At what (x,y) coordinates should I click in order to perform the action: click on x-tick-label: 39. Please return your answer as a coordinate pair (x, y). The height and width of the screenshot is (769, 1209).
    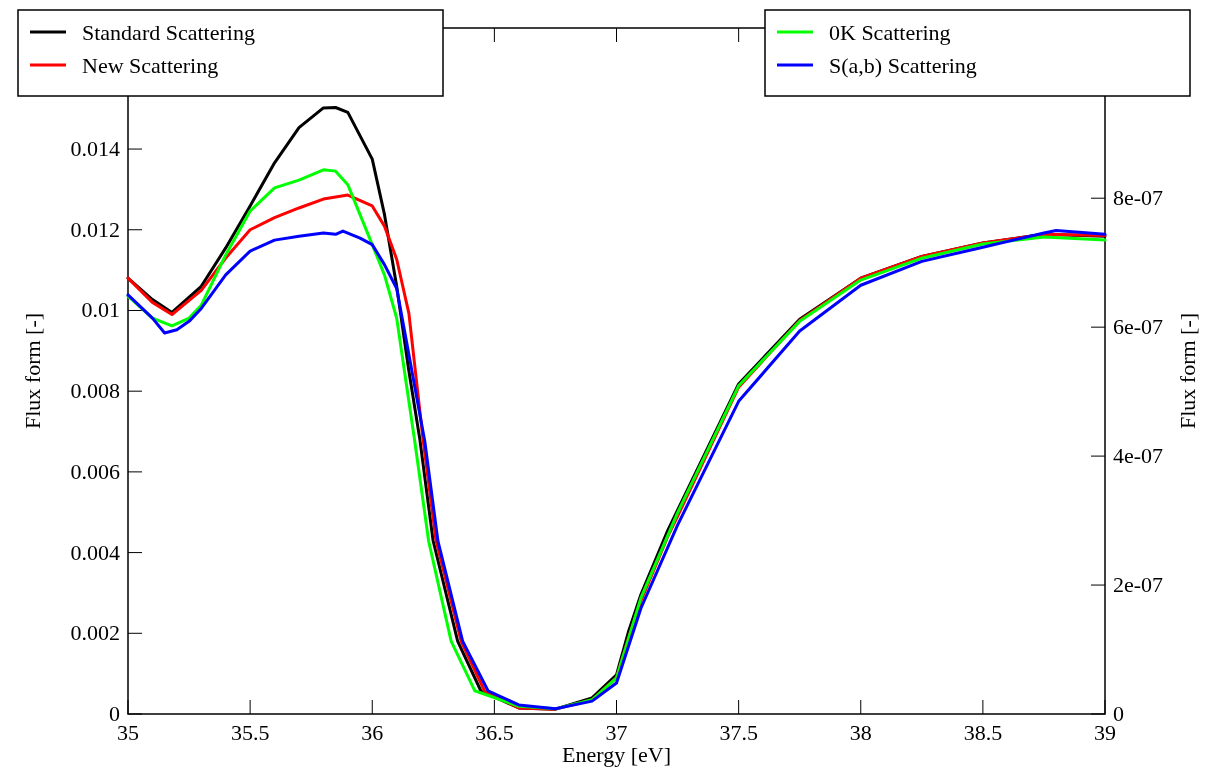
    Looking at the image, I should click on (1105, 732).